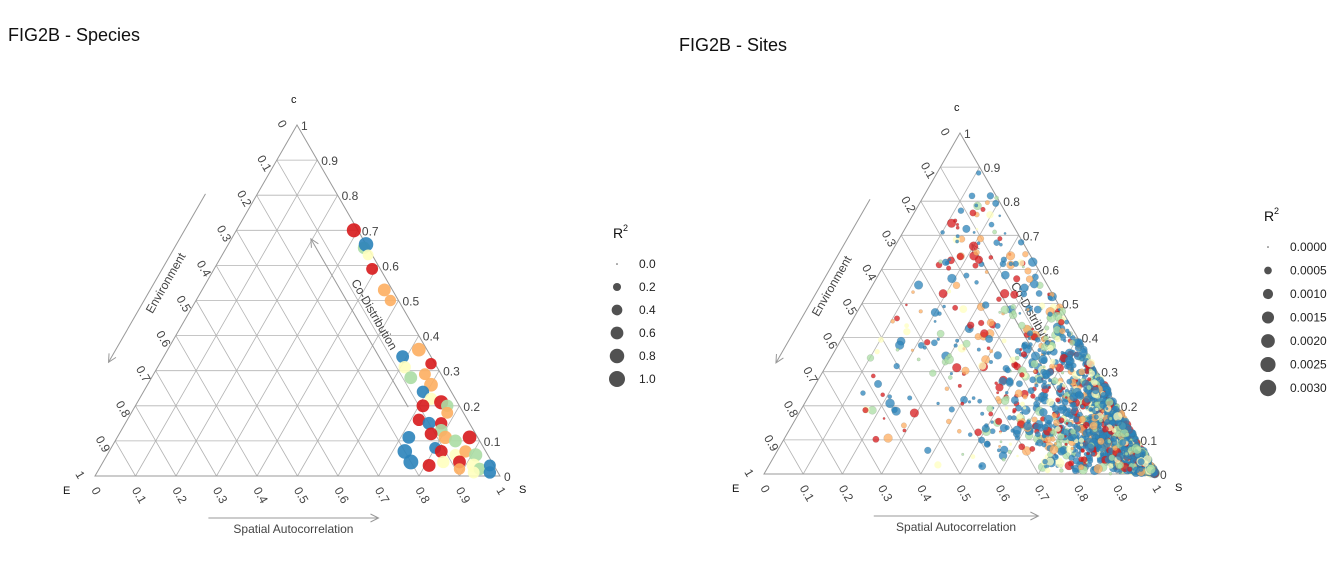 The width and height of the screenshot is (1344, 576). I want to click on grid-line, so click(226, 318).